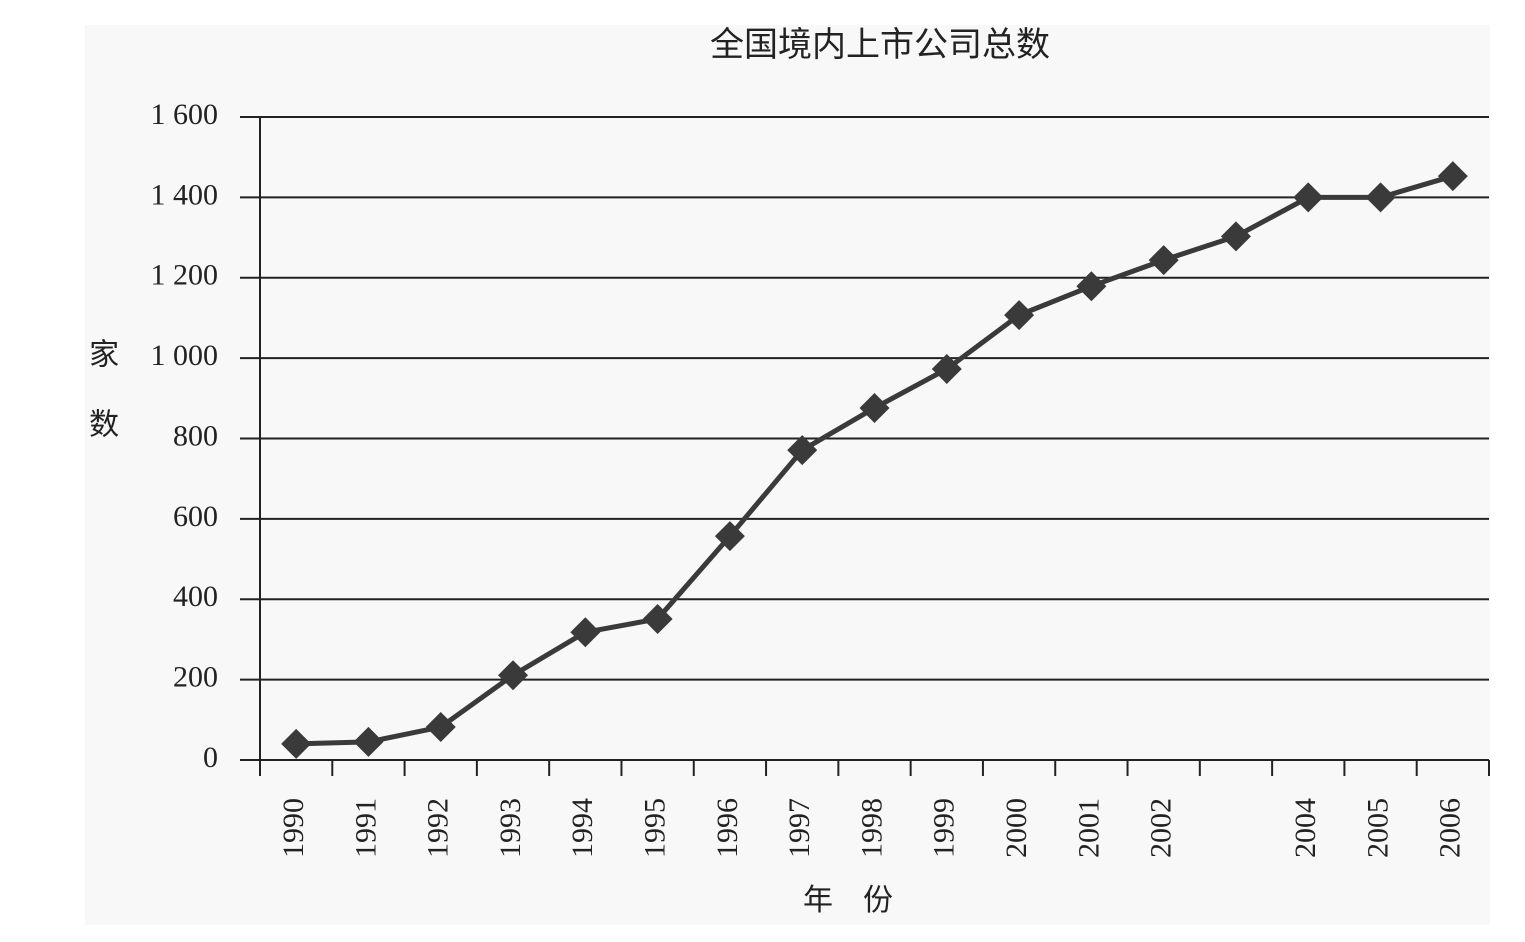  Describe the element at coordinates (195, 677) in the screenshot. I see `y-tick-label: 200` at that location.